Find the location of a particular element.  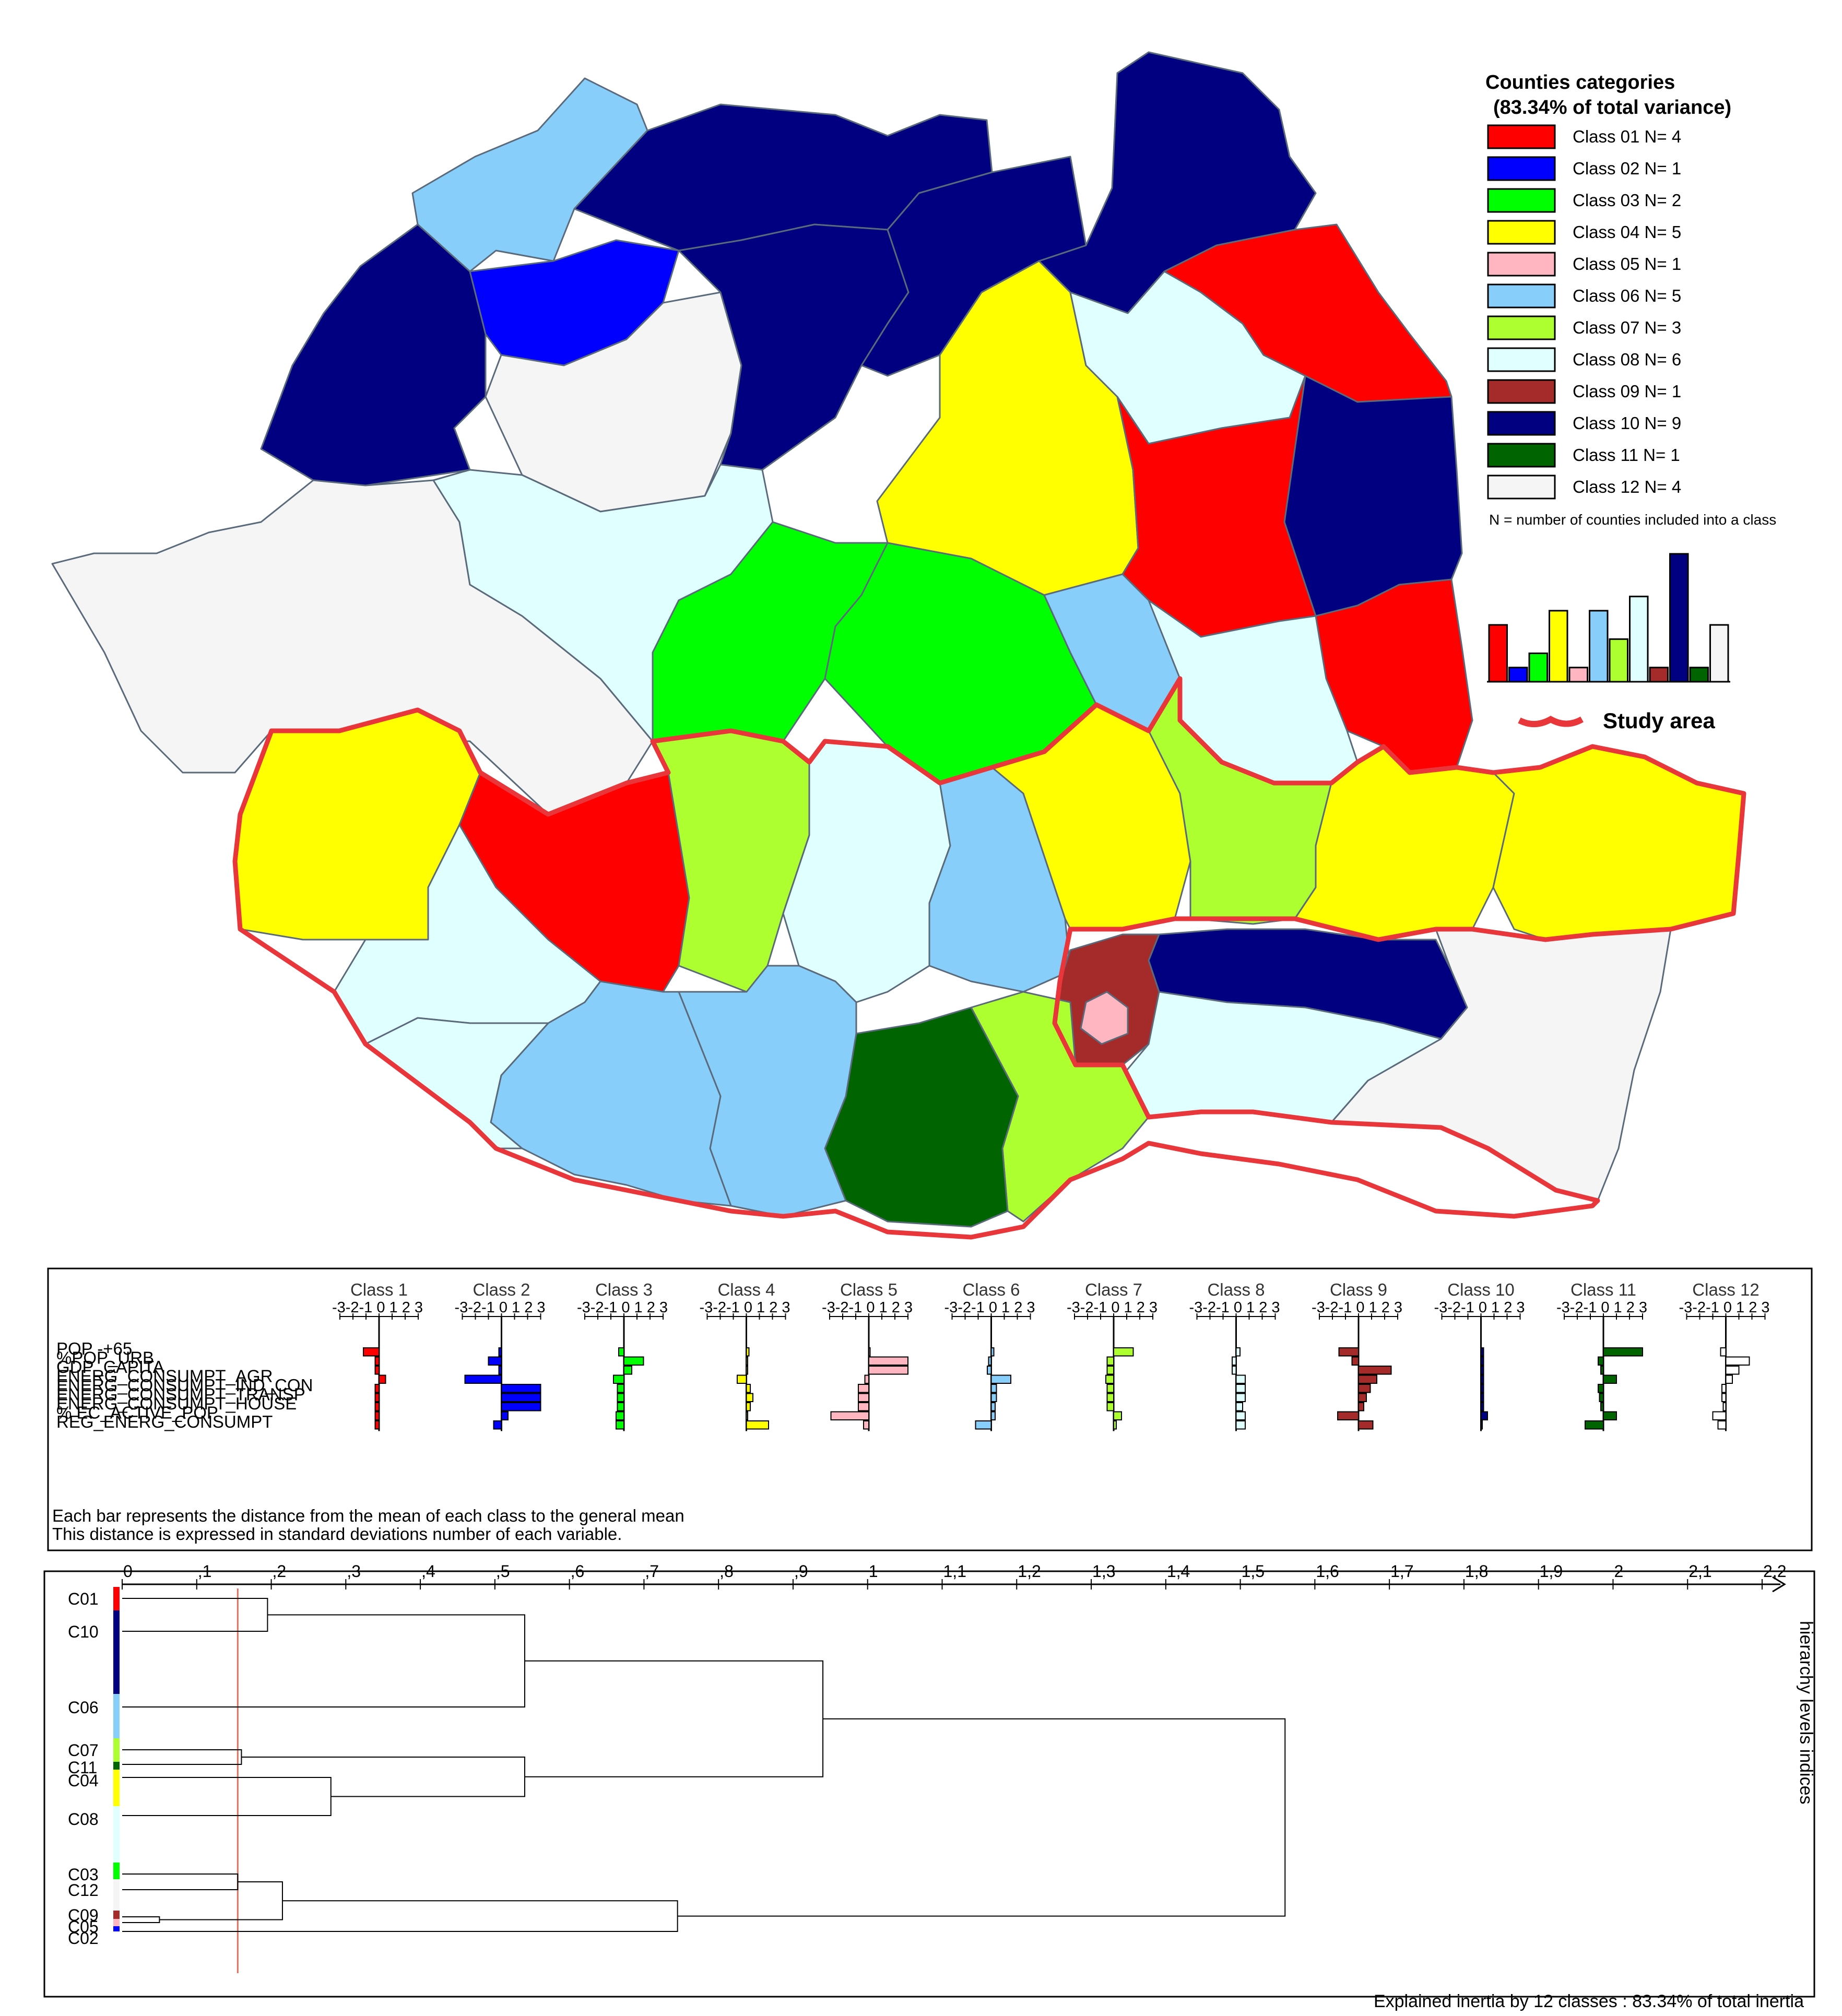

dendrogram-leaf-label: C06 is located at coordinates (83, 1707).